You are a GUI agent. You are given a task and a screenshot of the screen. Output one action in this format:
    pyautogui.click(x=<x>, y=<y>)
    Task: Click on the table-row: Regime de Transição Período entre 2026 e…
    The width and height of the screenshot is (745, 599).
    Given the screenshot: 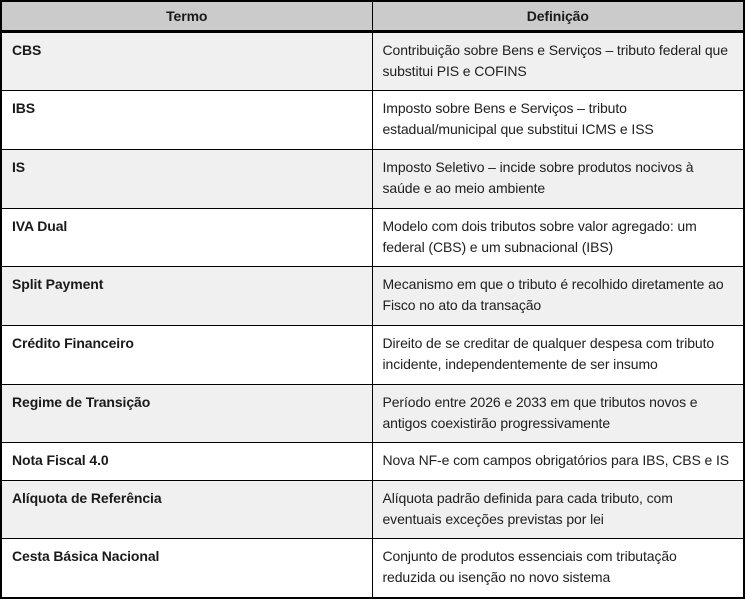 What is the action you would take?
    pyautogui.click(x=372, y=413)
    